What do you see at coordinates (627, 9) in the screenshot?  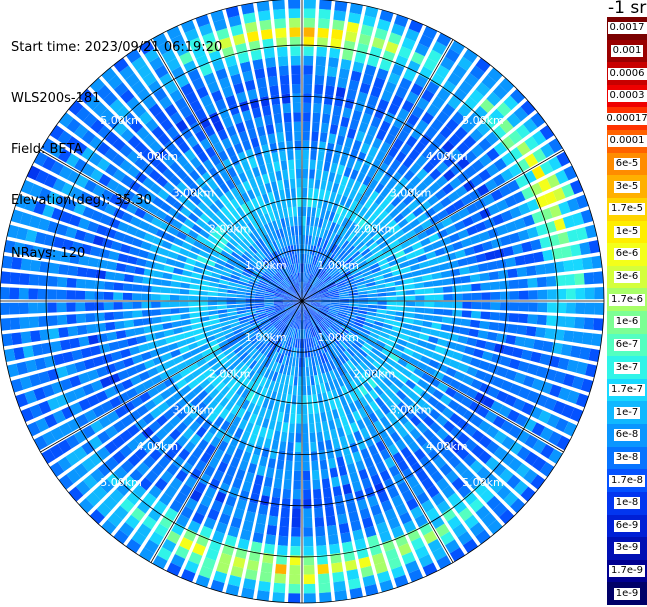 I see `colorbar-unit-label: -1 sr` at bounding box center [627, 9].